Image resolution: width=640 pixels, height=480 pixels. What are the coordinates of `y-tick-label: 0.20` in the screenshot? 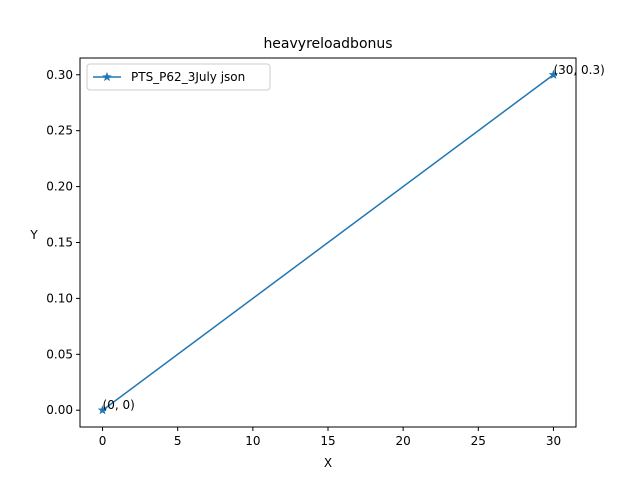 It's located at (59, 187).